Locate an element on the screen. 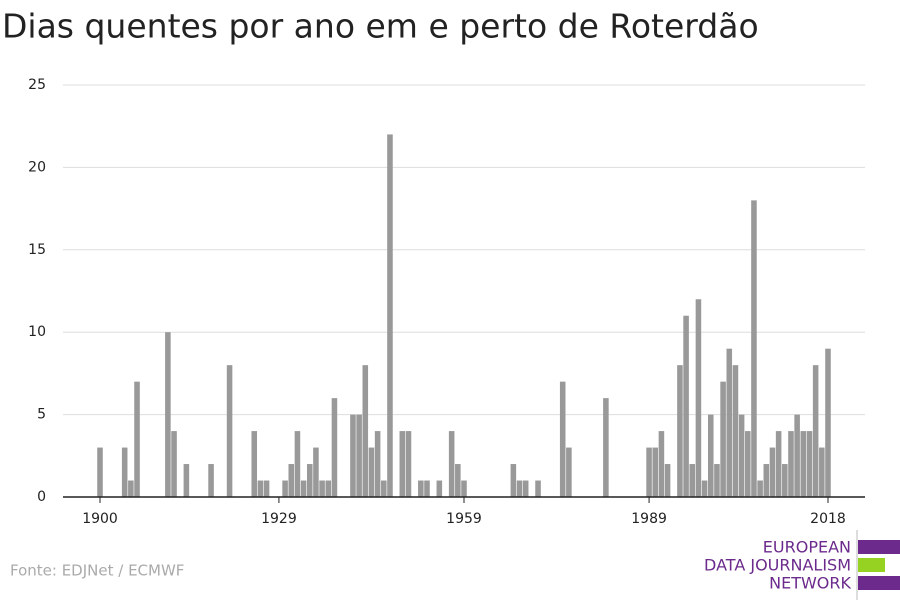 The height and width of the screenshot is (600, 900). x-tick-label: 2018 is located at coordinates (828, 519).